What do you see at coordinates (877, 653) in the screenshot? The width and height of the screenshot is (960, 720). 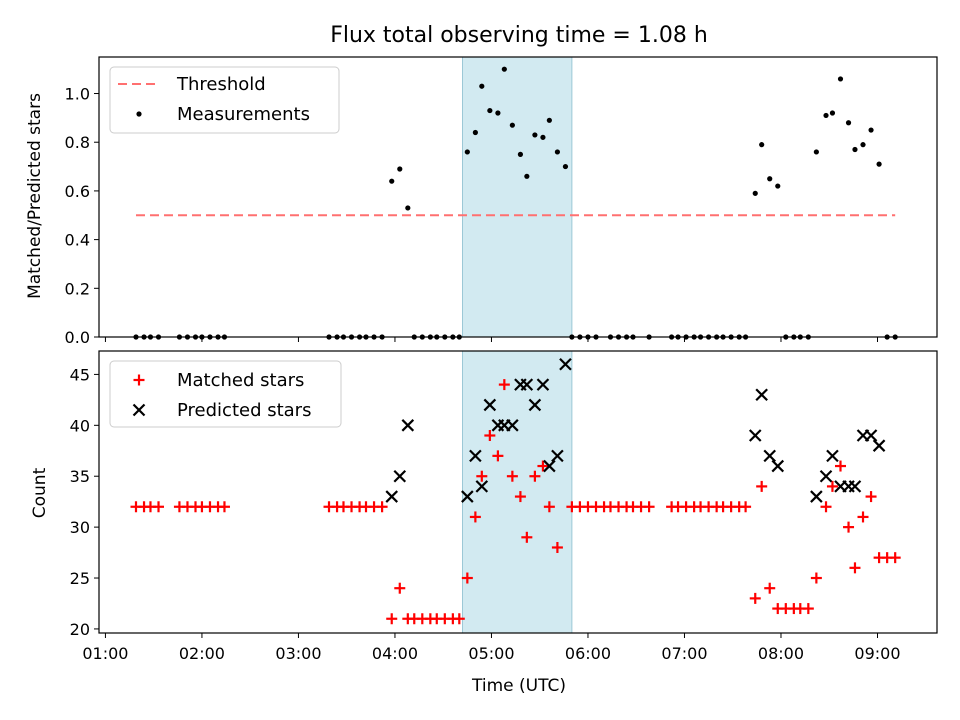 I see `x-tick-label: 09:00` at bounding box center [877, 653].